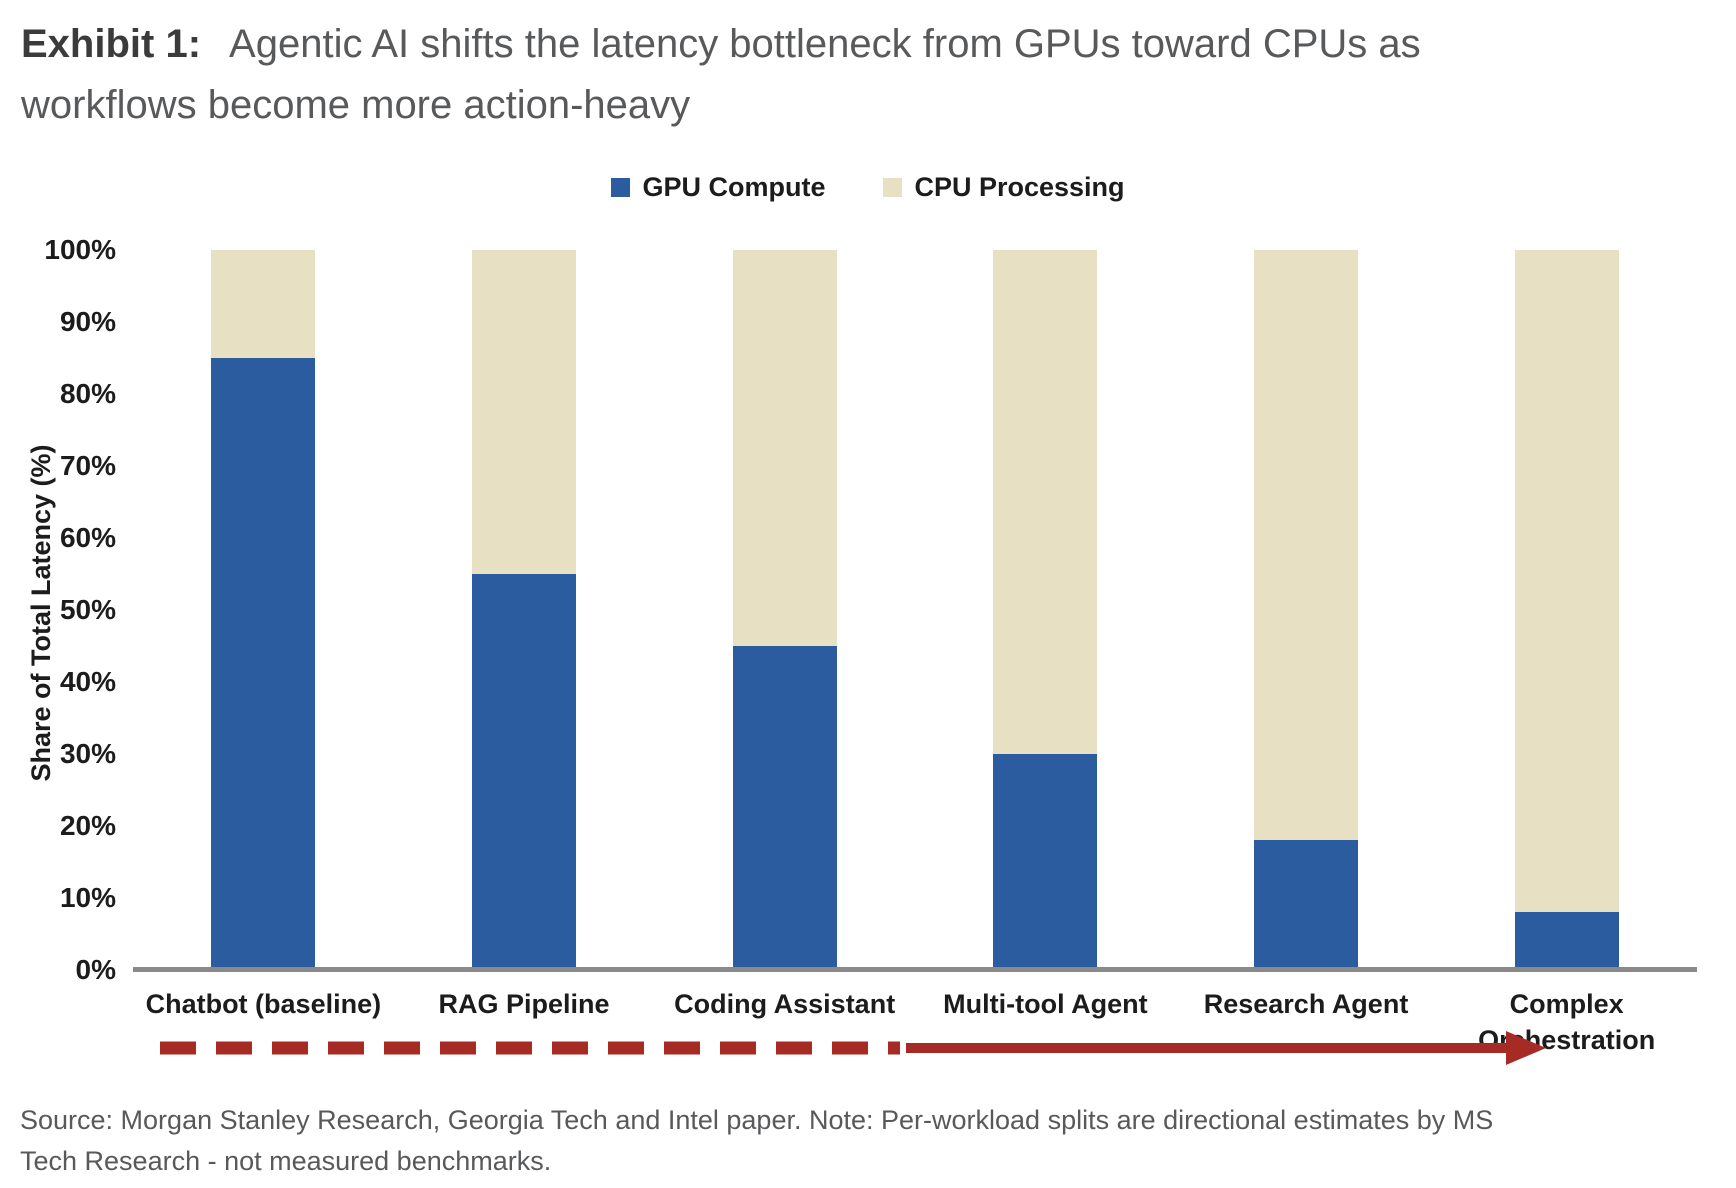 This screenshot has height=1188, width=1736. Describe the element at coordinates (868, 187) in the screenshot. I see `chart-legend: GPU Compute CPU Processing` at that location.